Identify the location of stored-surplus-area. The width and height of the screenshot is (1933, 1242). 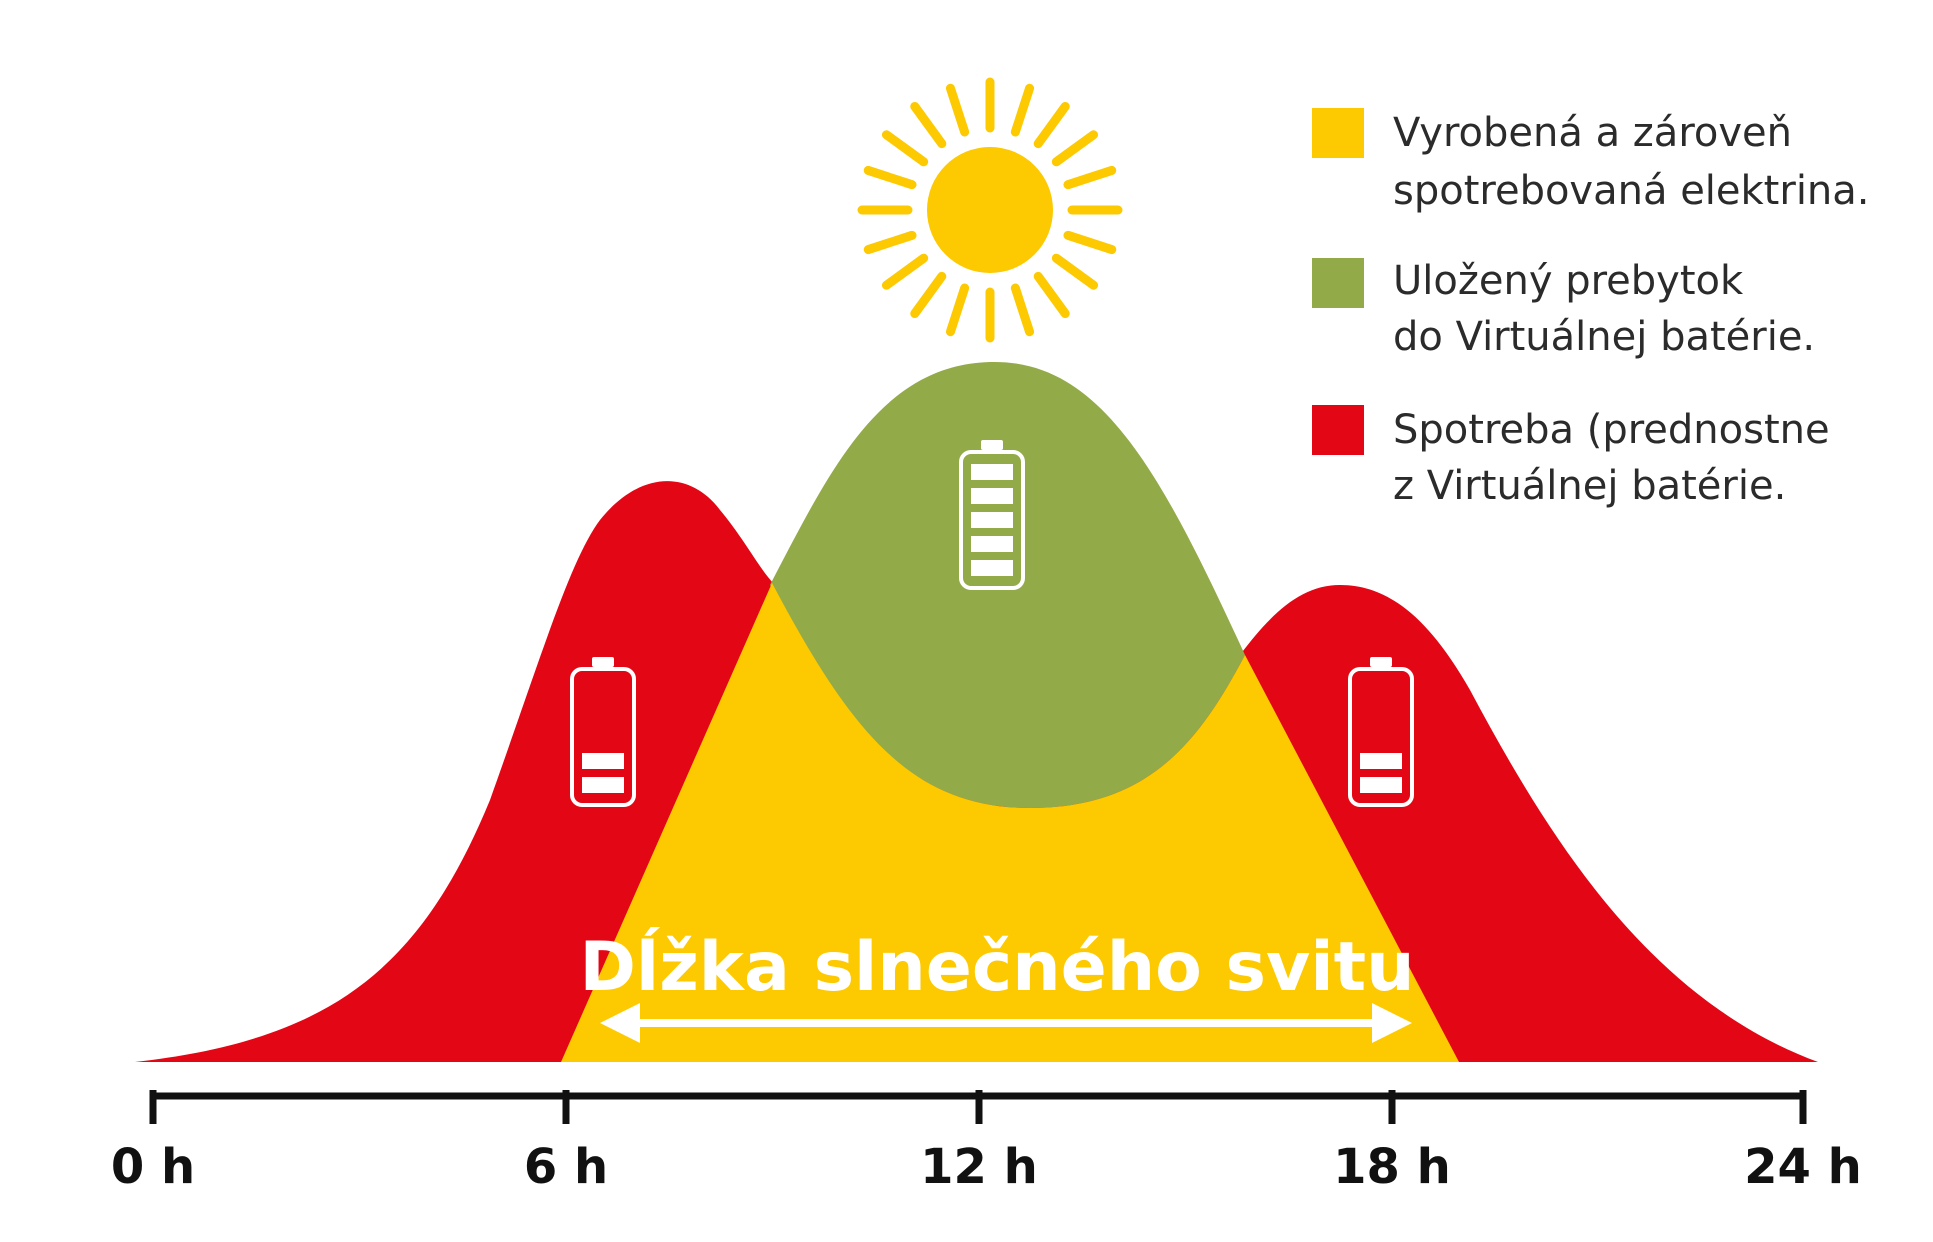
(1007, 584).